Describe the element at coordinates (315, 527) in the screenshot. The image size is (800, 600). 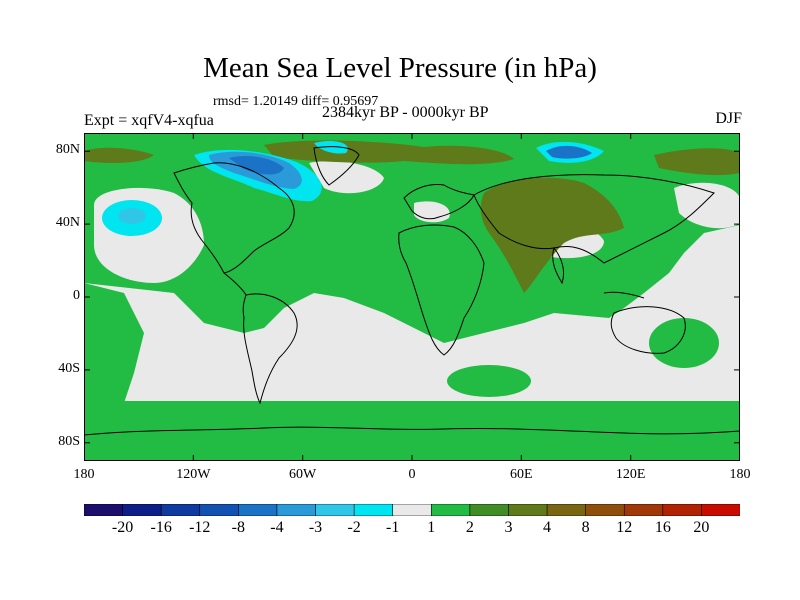
I see `colorbar-label: -3` at that location.